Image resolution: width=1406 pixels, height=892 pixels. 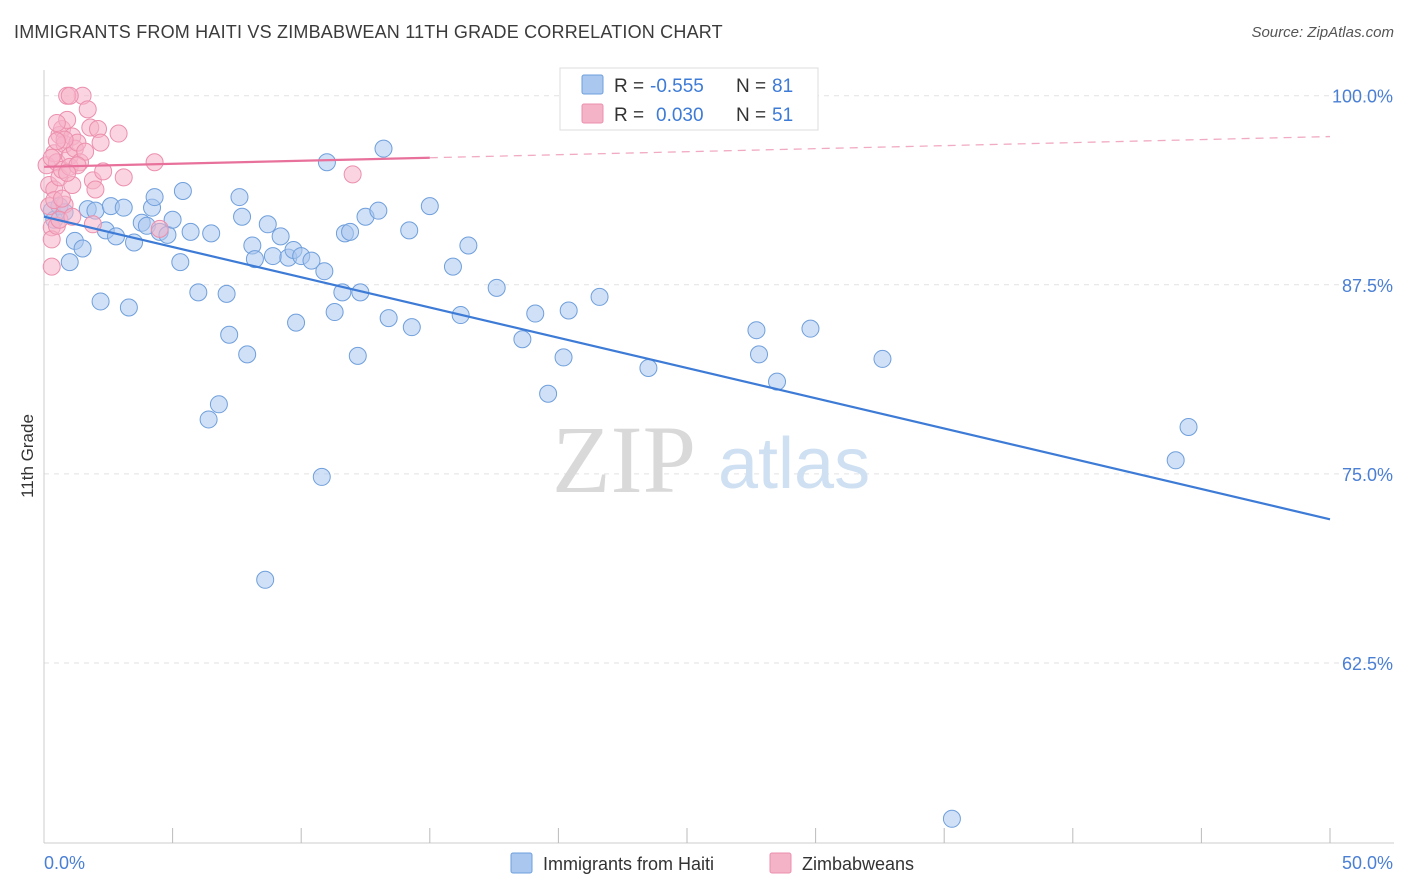 What do you see at coordinates (711, 459) in the screenshot?
I see `watermark: ZIP atlas` at bounding box center [711, 459].